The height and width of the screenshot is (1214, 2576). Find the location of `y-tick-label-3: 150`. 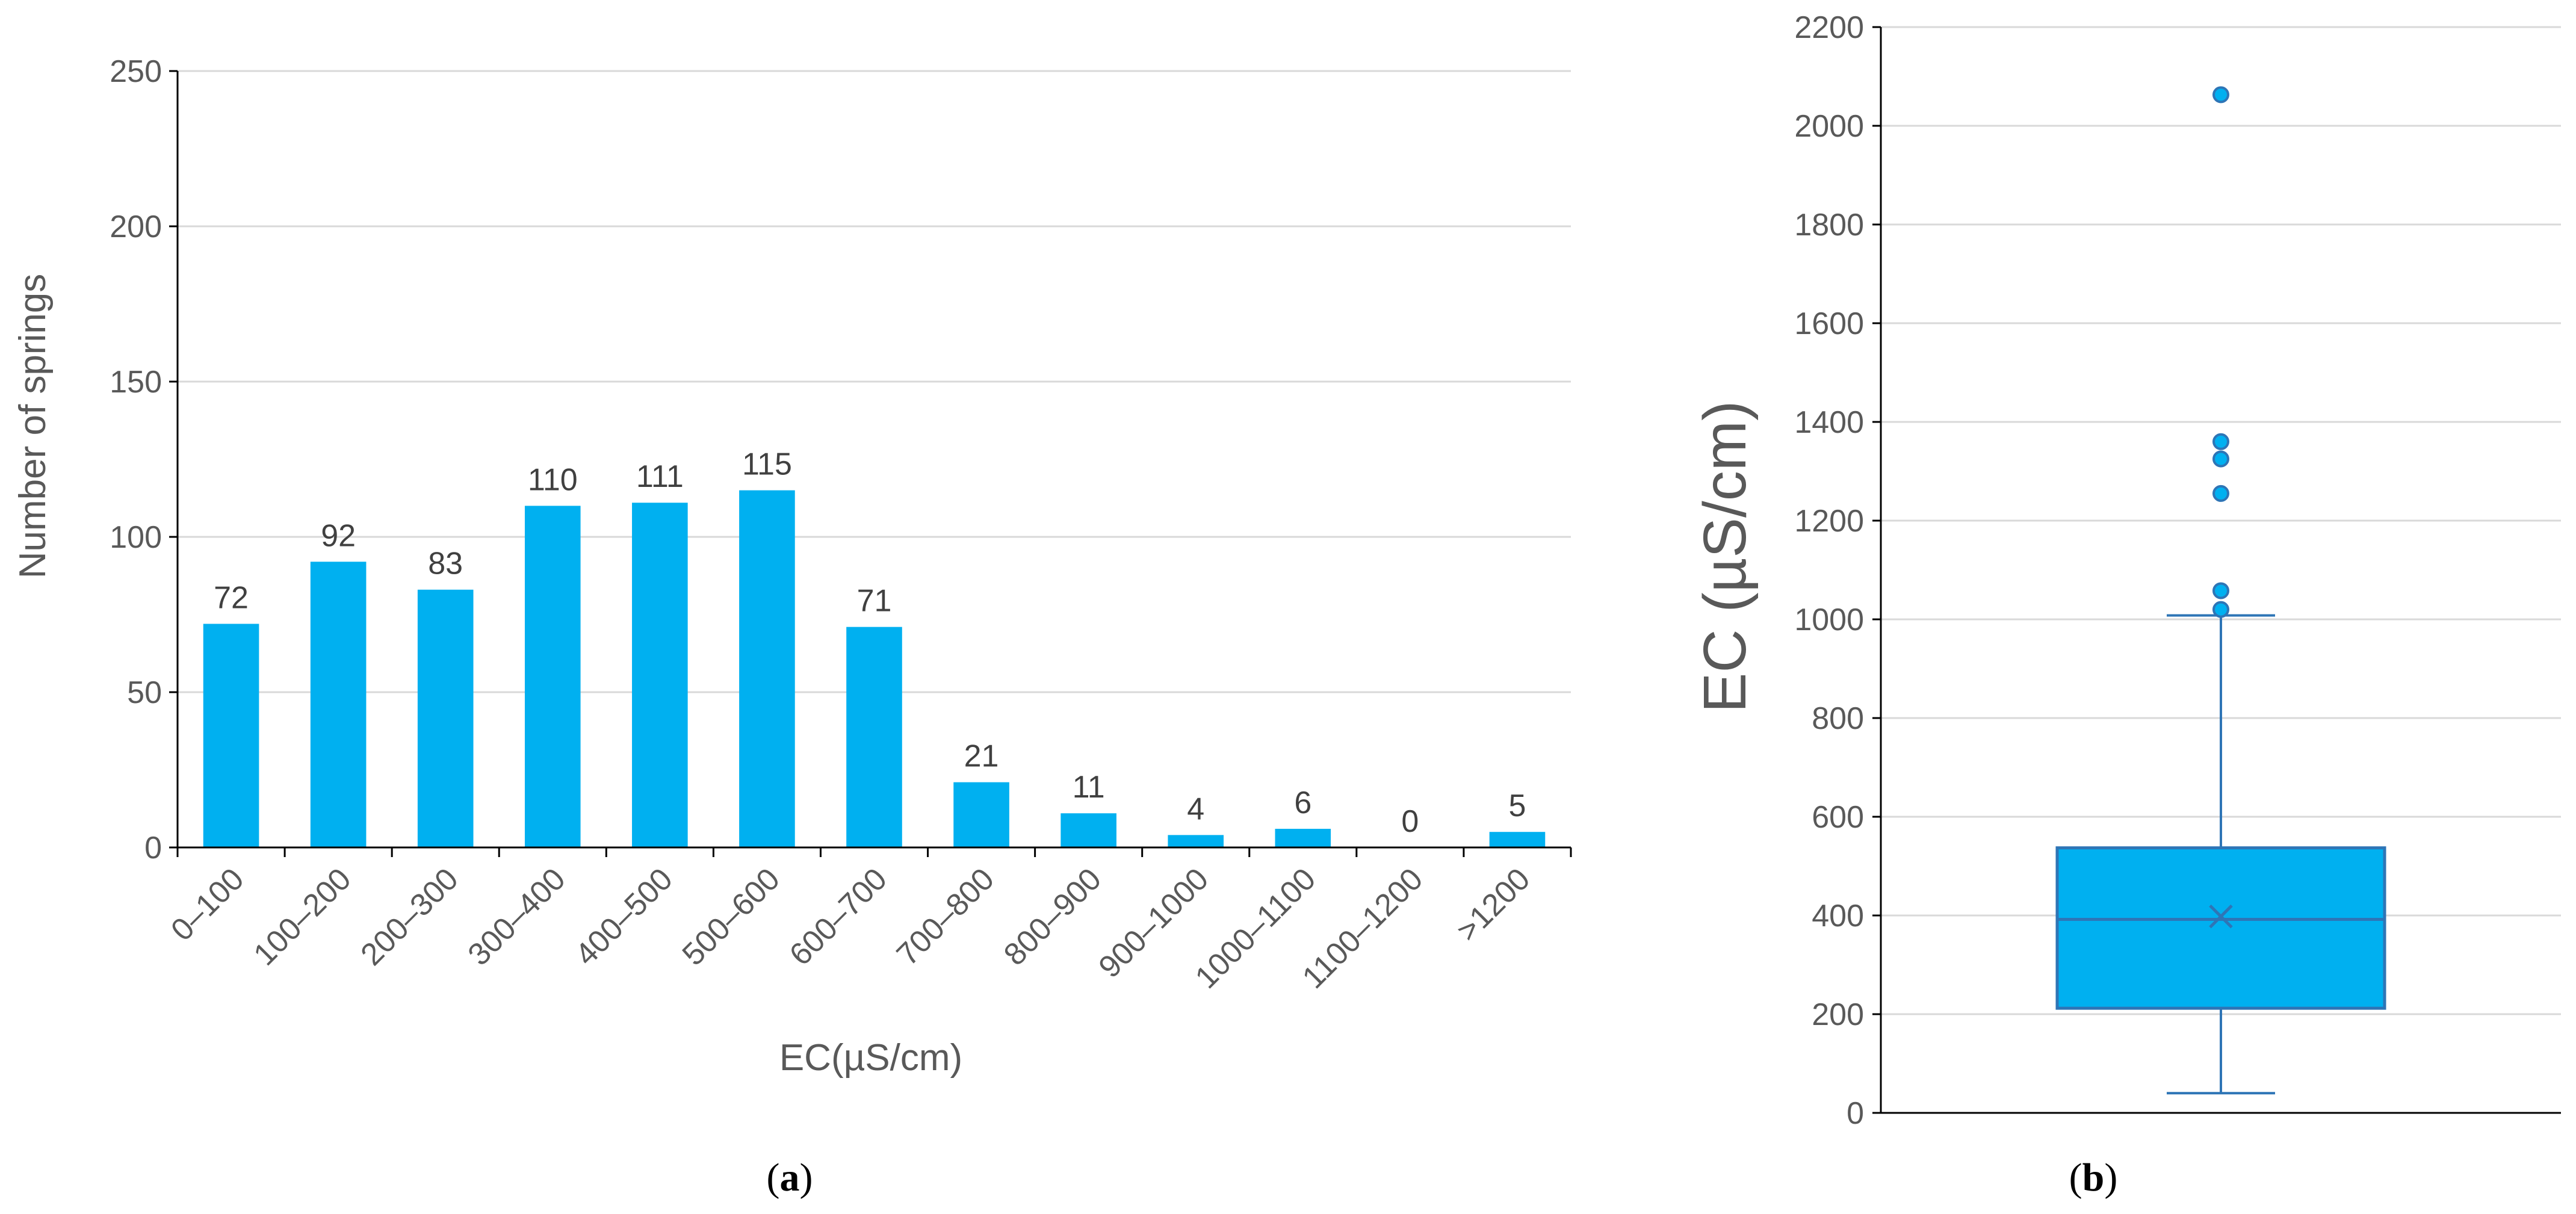

y-tick-label-3: 150 is located at coordinates (136, 382).